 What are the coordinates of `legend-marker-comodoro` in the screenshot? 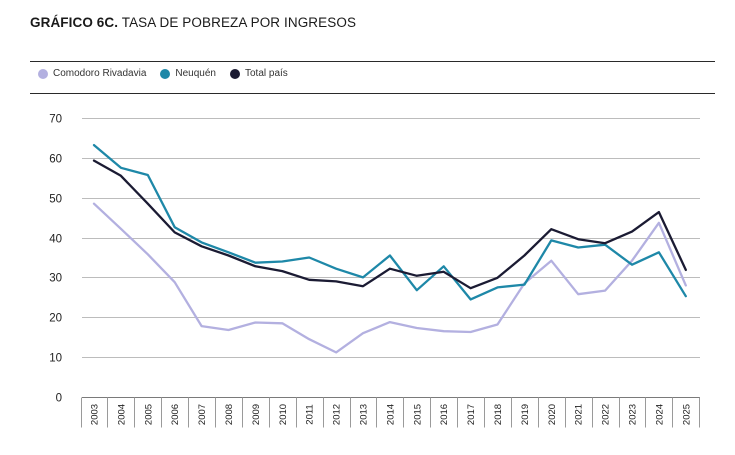 It's located at (43, 73).